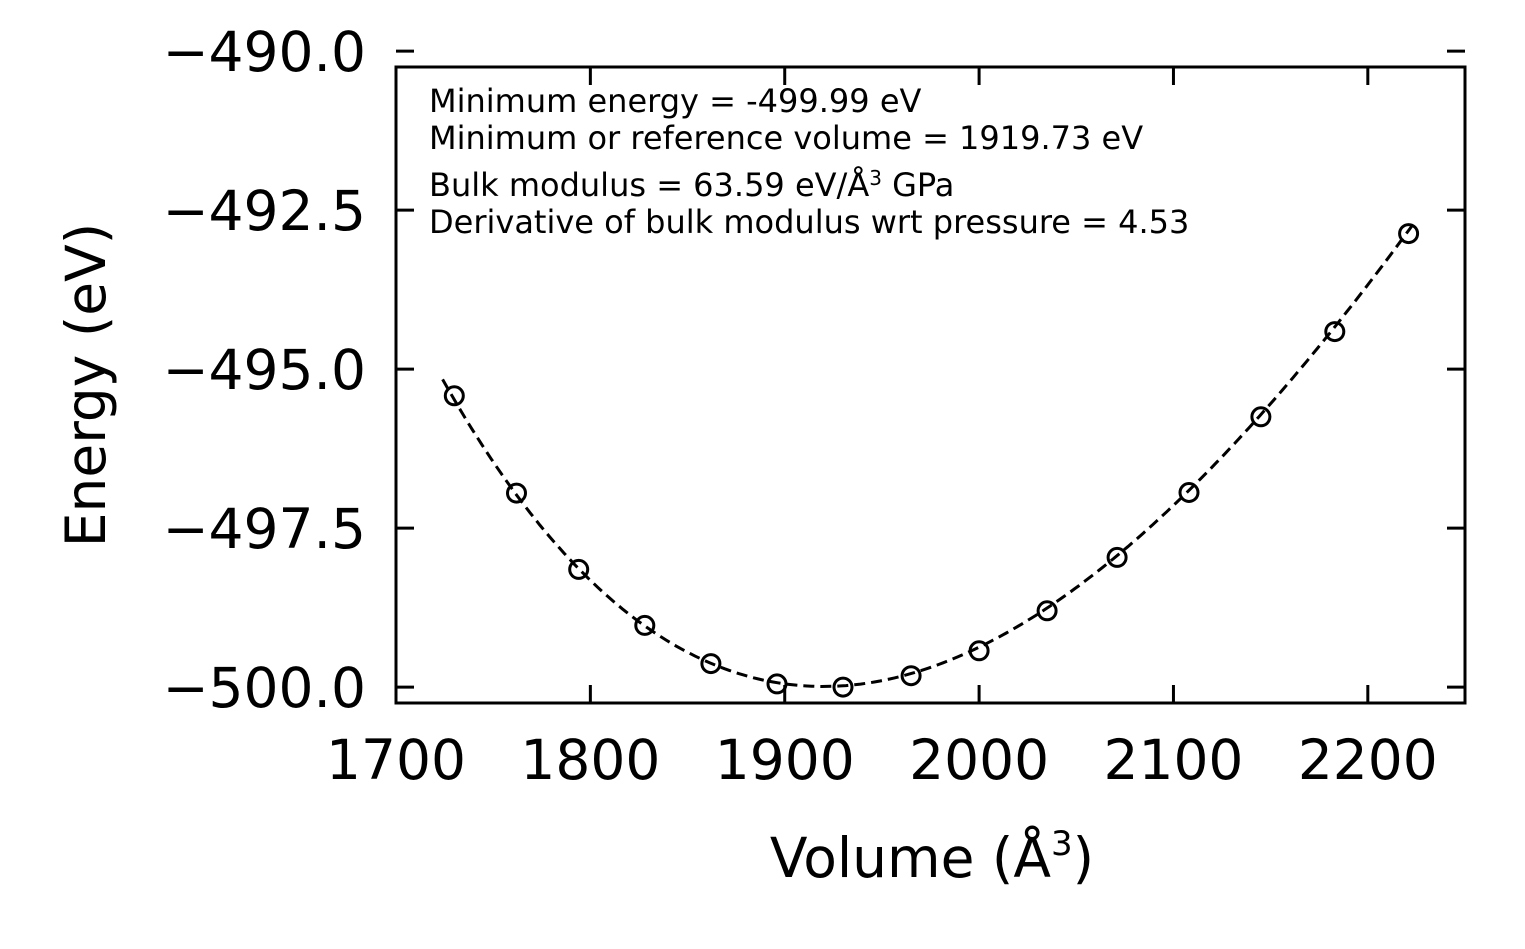 This screenshot has width=1525, height=949. Describe the element at coordinates (918, 185) in the screenshot. I see `annotation-bulk-modulus-unit: GPa` at that location.